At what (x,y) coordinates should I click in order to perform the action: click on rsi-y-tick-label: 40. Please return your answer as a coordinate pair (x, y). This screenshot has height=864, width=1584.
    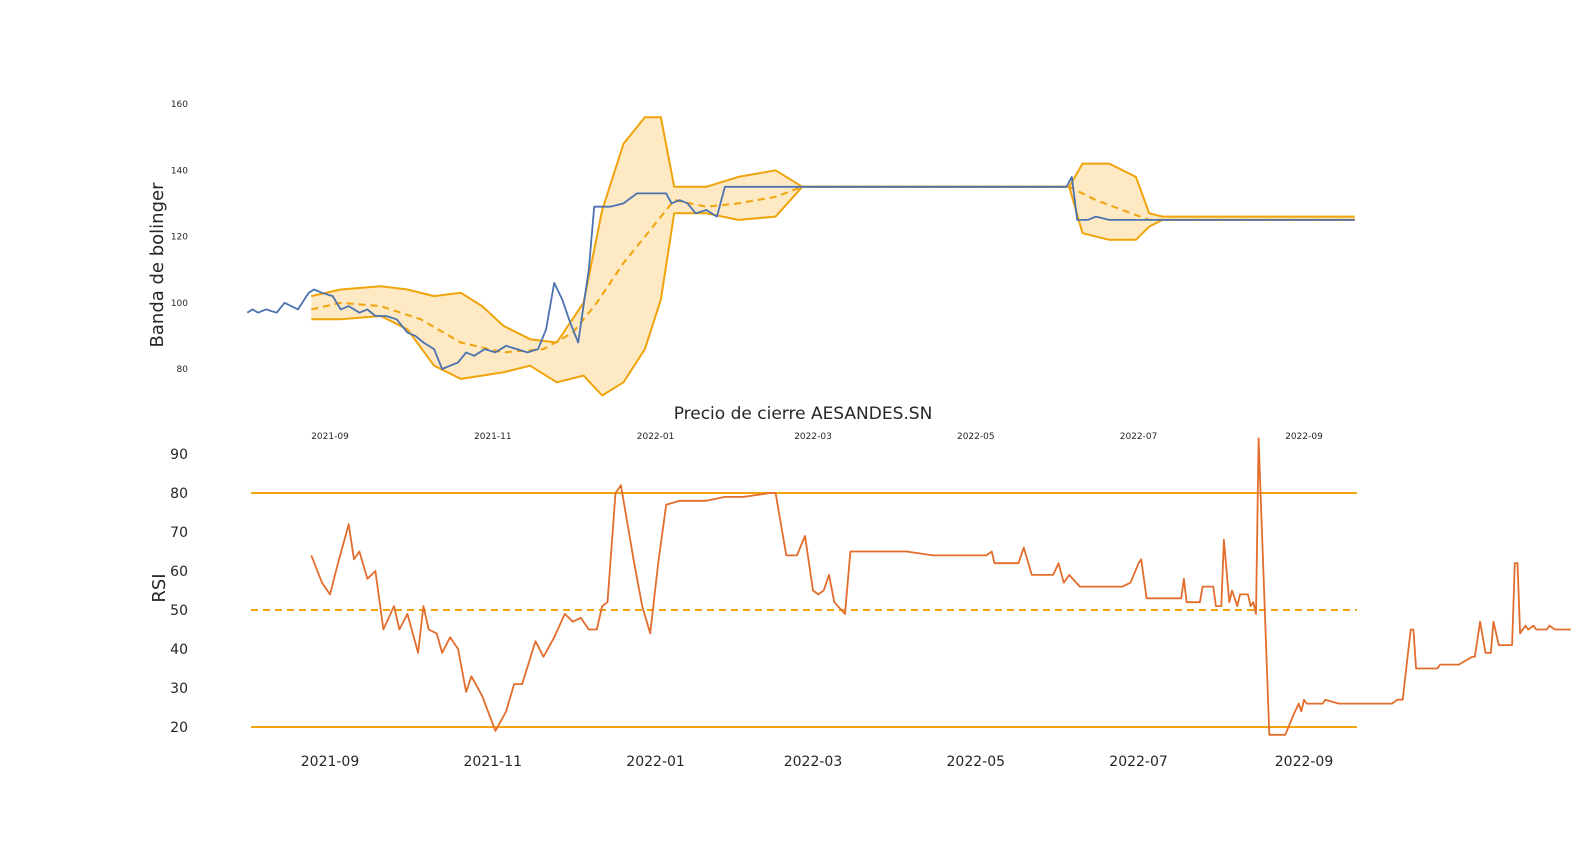
    Looking at the image, I should click on (179, 650).